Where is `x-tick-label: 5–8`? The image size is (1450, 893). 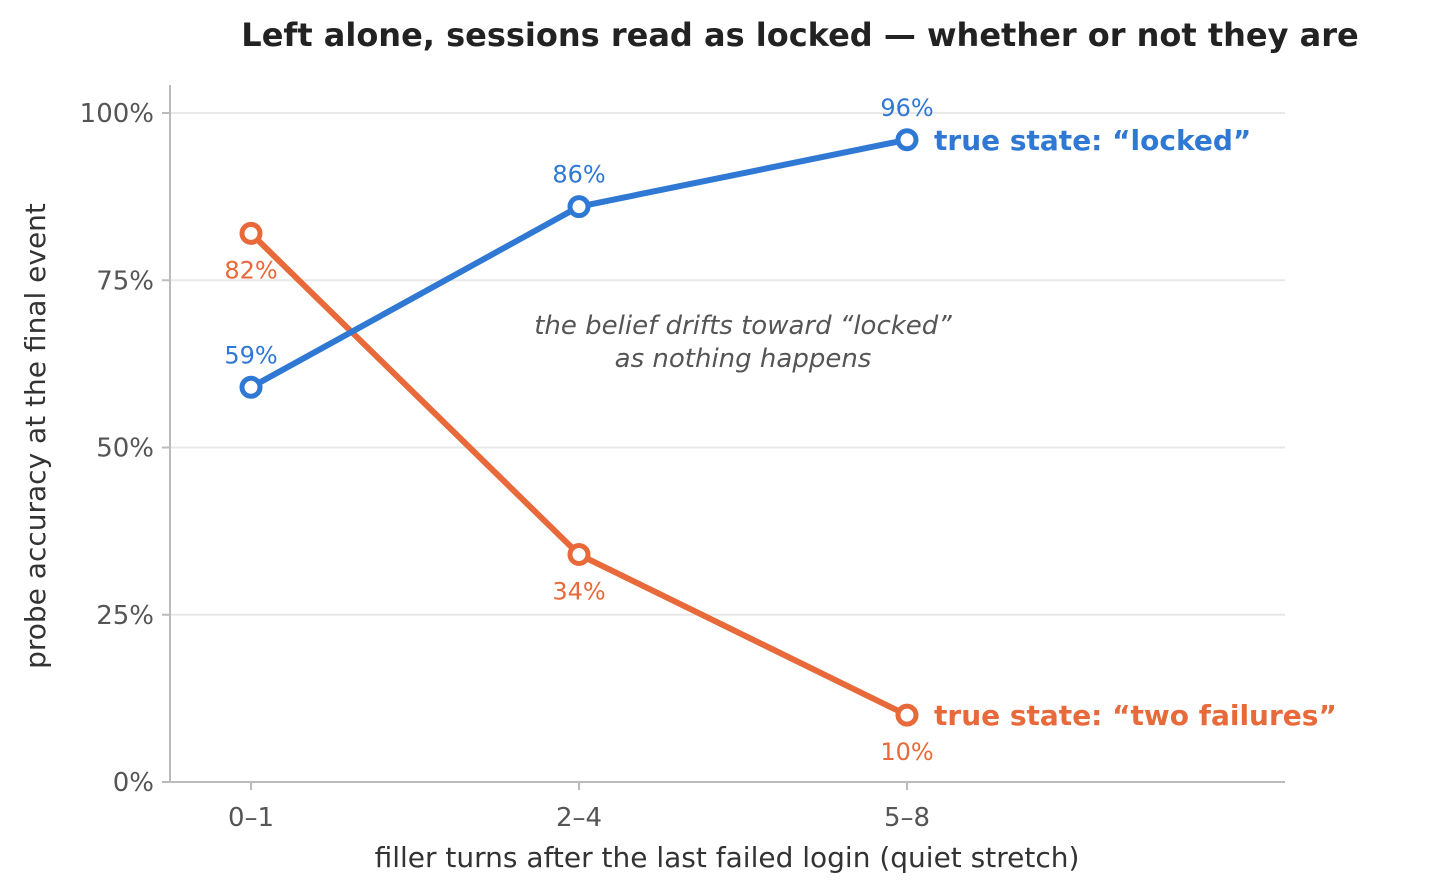 x-tick-label: 5–8 is located at coordinates (907, 818).